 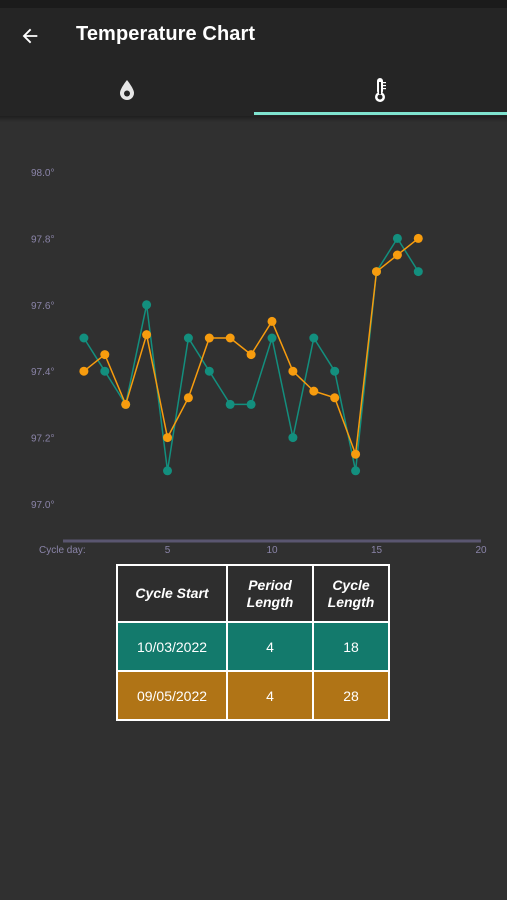 I want to click on thermometer-icon, so click(x=381, y=90).